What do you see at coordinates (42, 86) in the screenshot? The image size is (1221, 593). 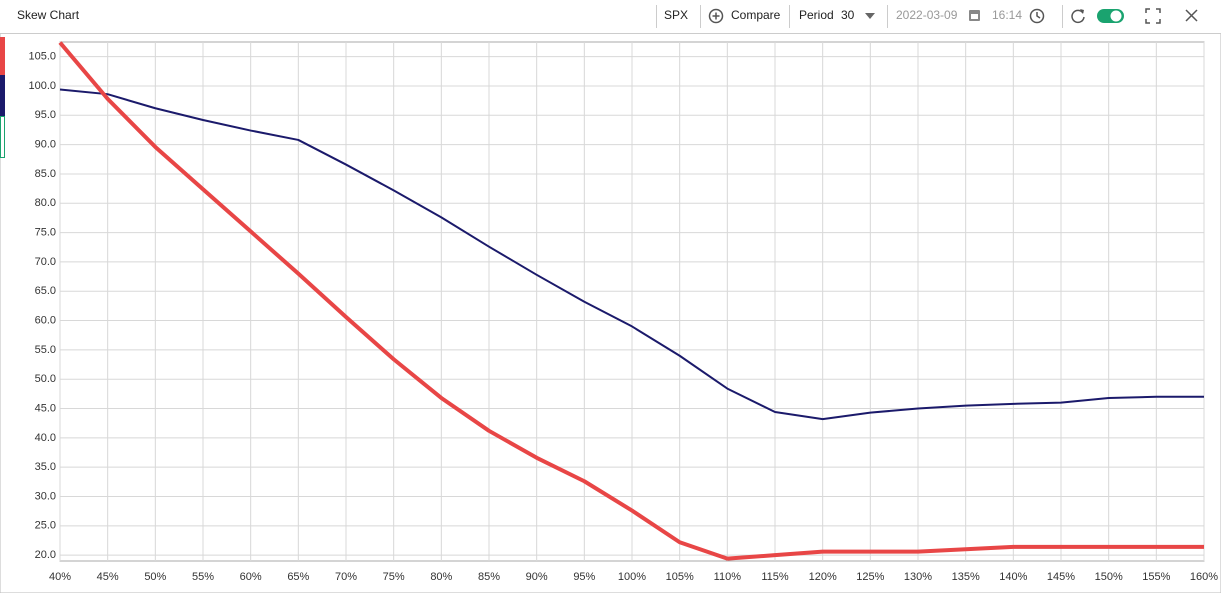 I see `y-tick-label: 100.0` at bounding box center [42, 86].